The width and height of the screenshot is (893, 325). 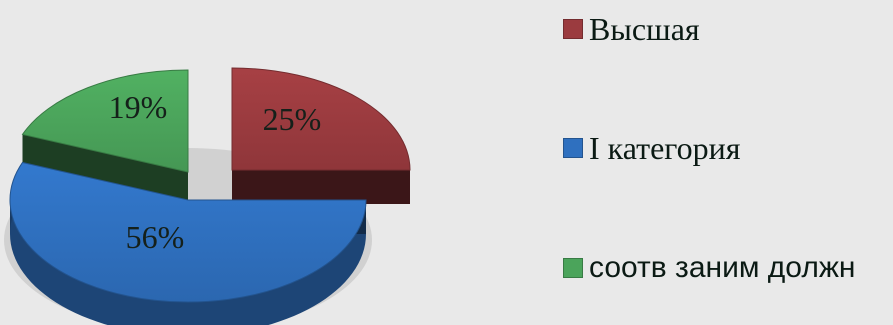 What do you see at coordinates (573, 29) in the screenshot?
I see `legend-swatch-vysshaya` at bounding box center [573, 29].